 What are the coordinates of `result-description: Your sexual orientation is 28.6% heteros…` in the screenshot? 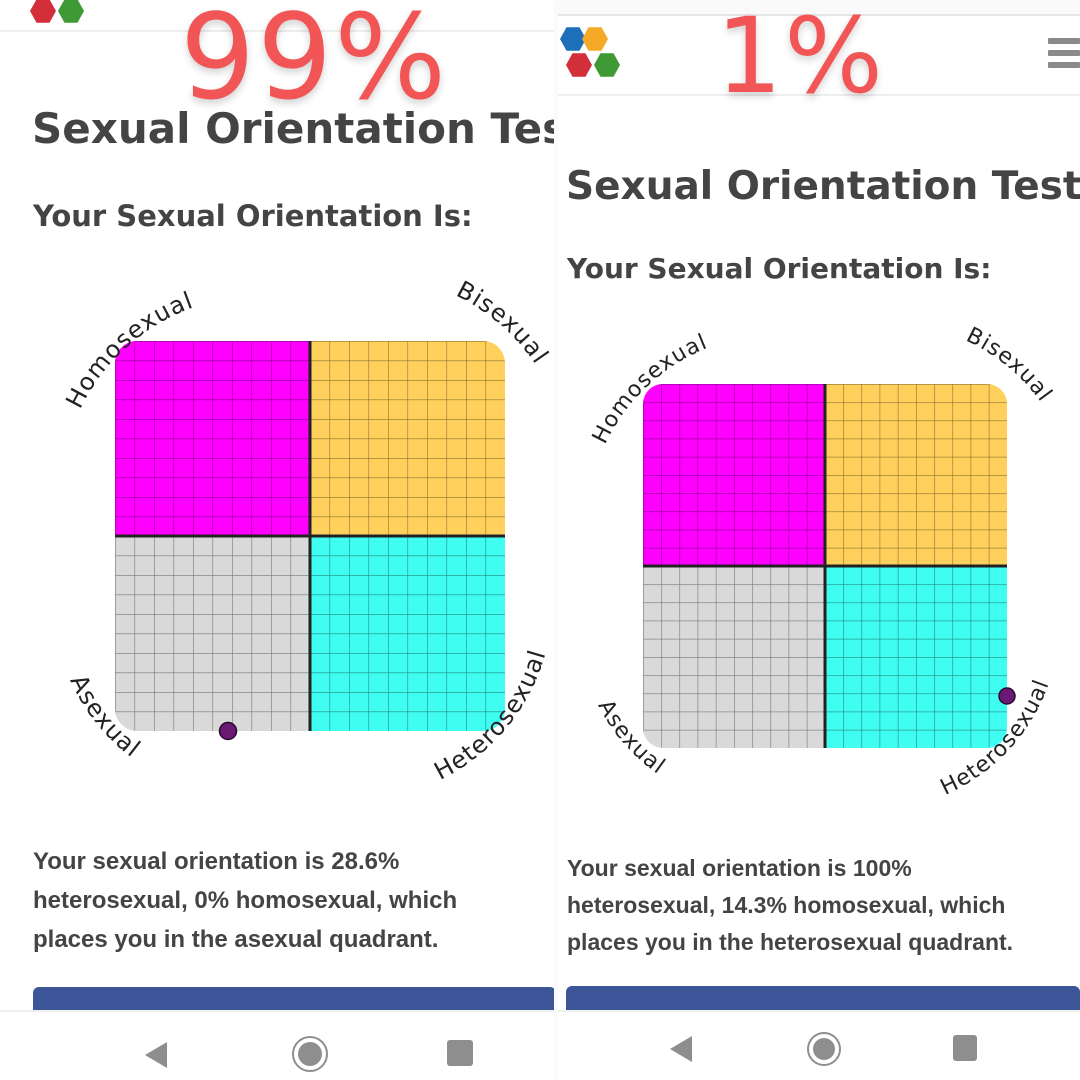 It's located at (288, 900).